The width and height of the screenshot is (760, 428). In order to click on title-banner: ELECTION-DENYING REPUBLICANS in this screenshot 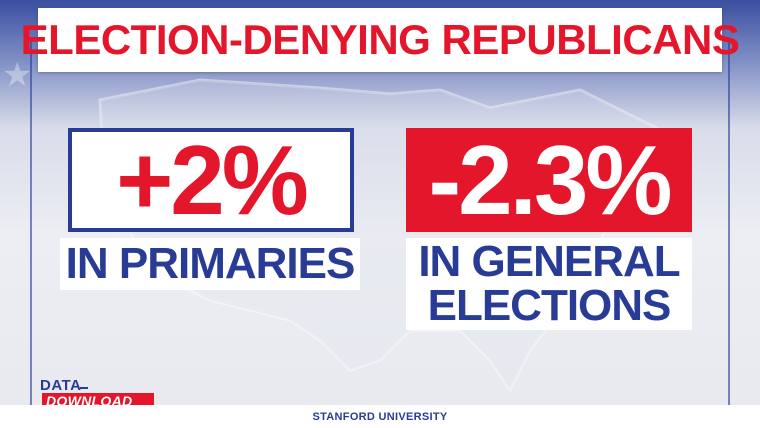, I will do `click(380, 40)`.